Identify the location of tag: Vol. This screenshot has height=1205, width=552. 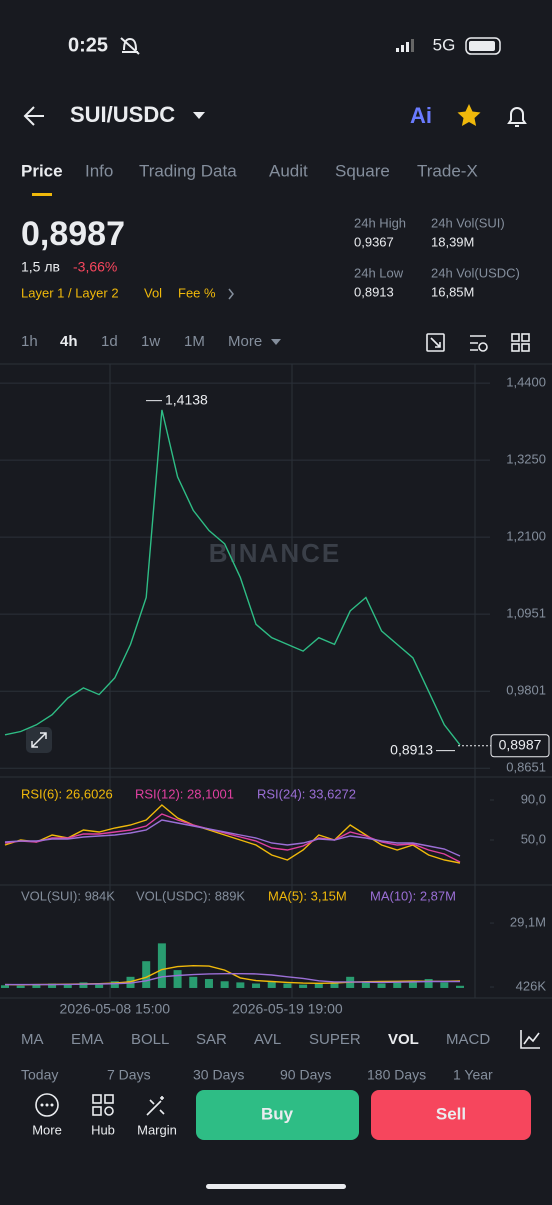
(153, 292).